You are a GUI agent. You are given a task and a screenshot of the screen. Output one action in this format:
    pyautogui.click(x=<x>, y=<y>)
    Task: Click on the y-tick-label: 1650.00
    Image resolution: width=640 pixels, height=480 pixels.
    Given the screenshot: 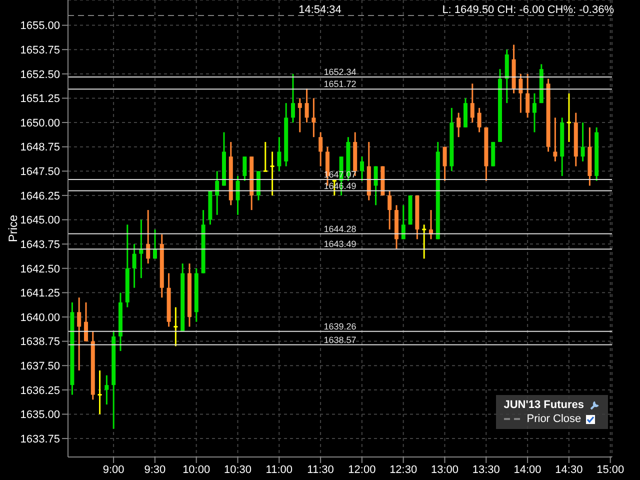 What is the action you would take?
    pyautogui.click(x=40, y=123)
    